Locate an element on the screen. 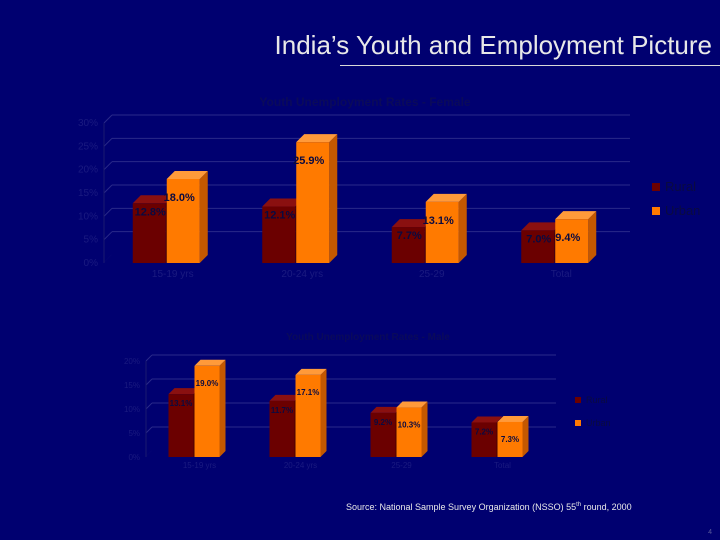 The width and height of the screenshot is (720, 540). source-superscript: th is located at coordinates (579, 505).